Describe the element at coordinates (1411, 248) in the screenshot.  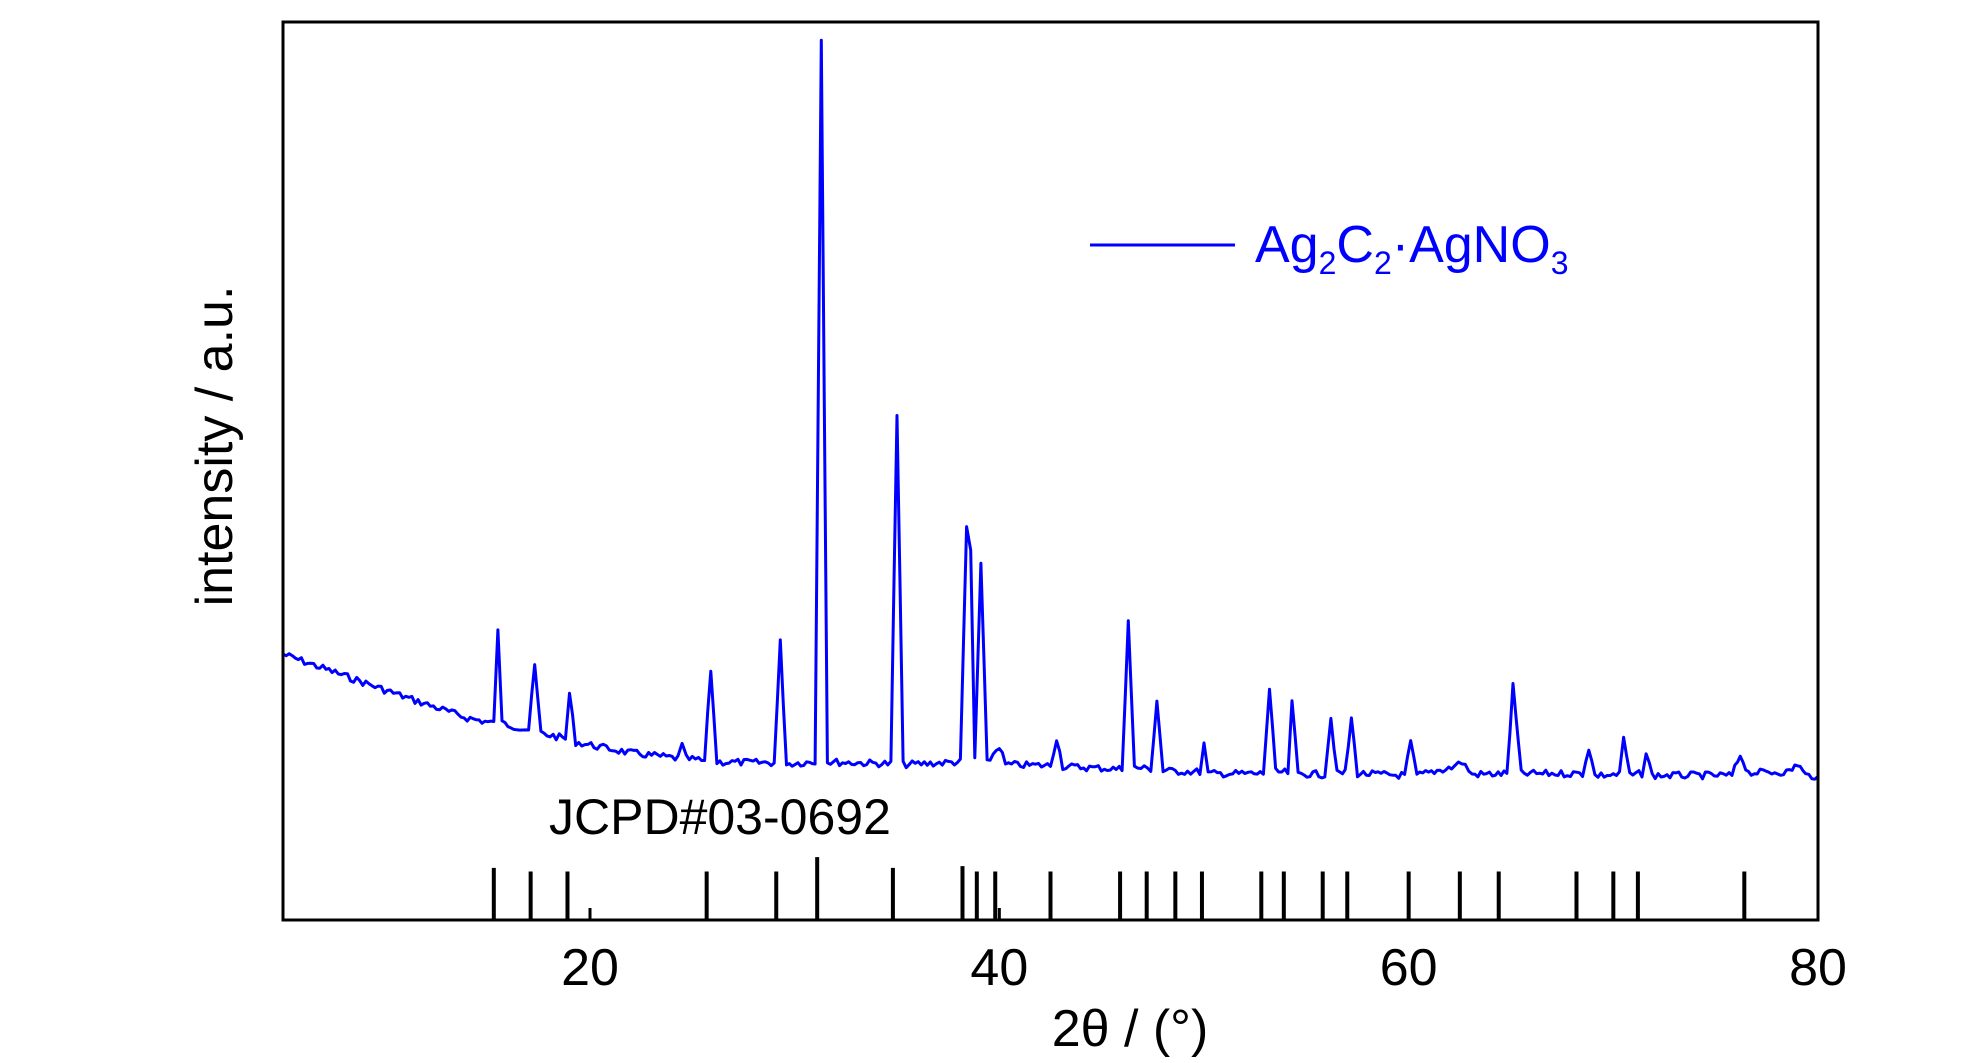
I see `legend-label: Ag2C2·AgNO3` at that location.